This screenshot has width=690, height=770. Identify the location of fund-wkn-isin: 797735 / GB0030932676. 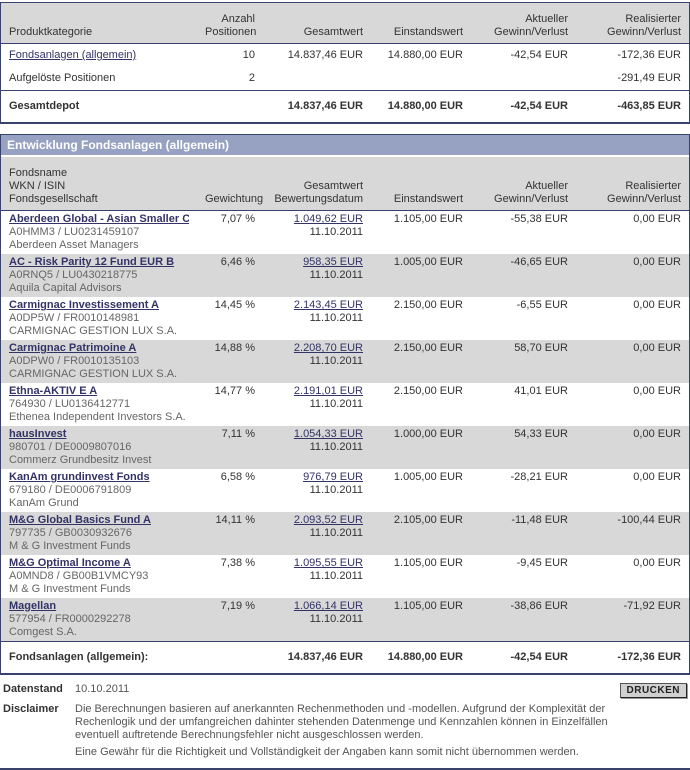
(70, 533).